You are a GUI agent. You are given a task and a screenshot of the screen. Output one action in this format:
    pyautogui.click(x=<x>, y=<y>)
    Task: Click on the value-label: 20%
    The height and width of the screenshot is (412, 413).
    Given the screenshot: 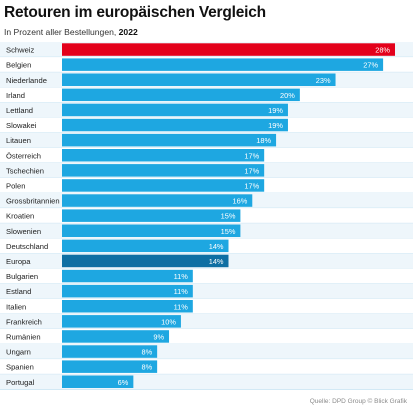 What is the action you would take?
    pyautogui.click(x=287, y=95)
    